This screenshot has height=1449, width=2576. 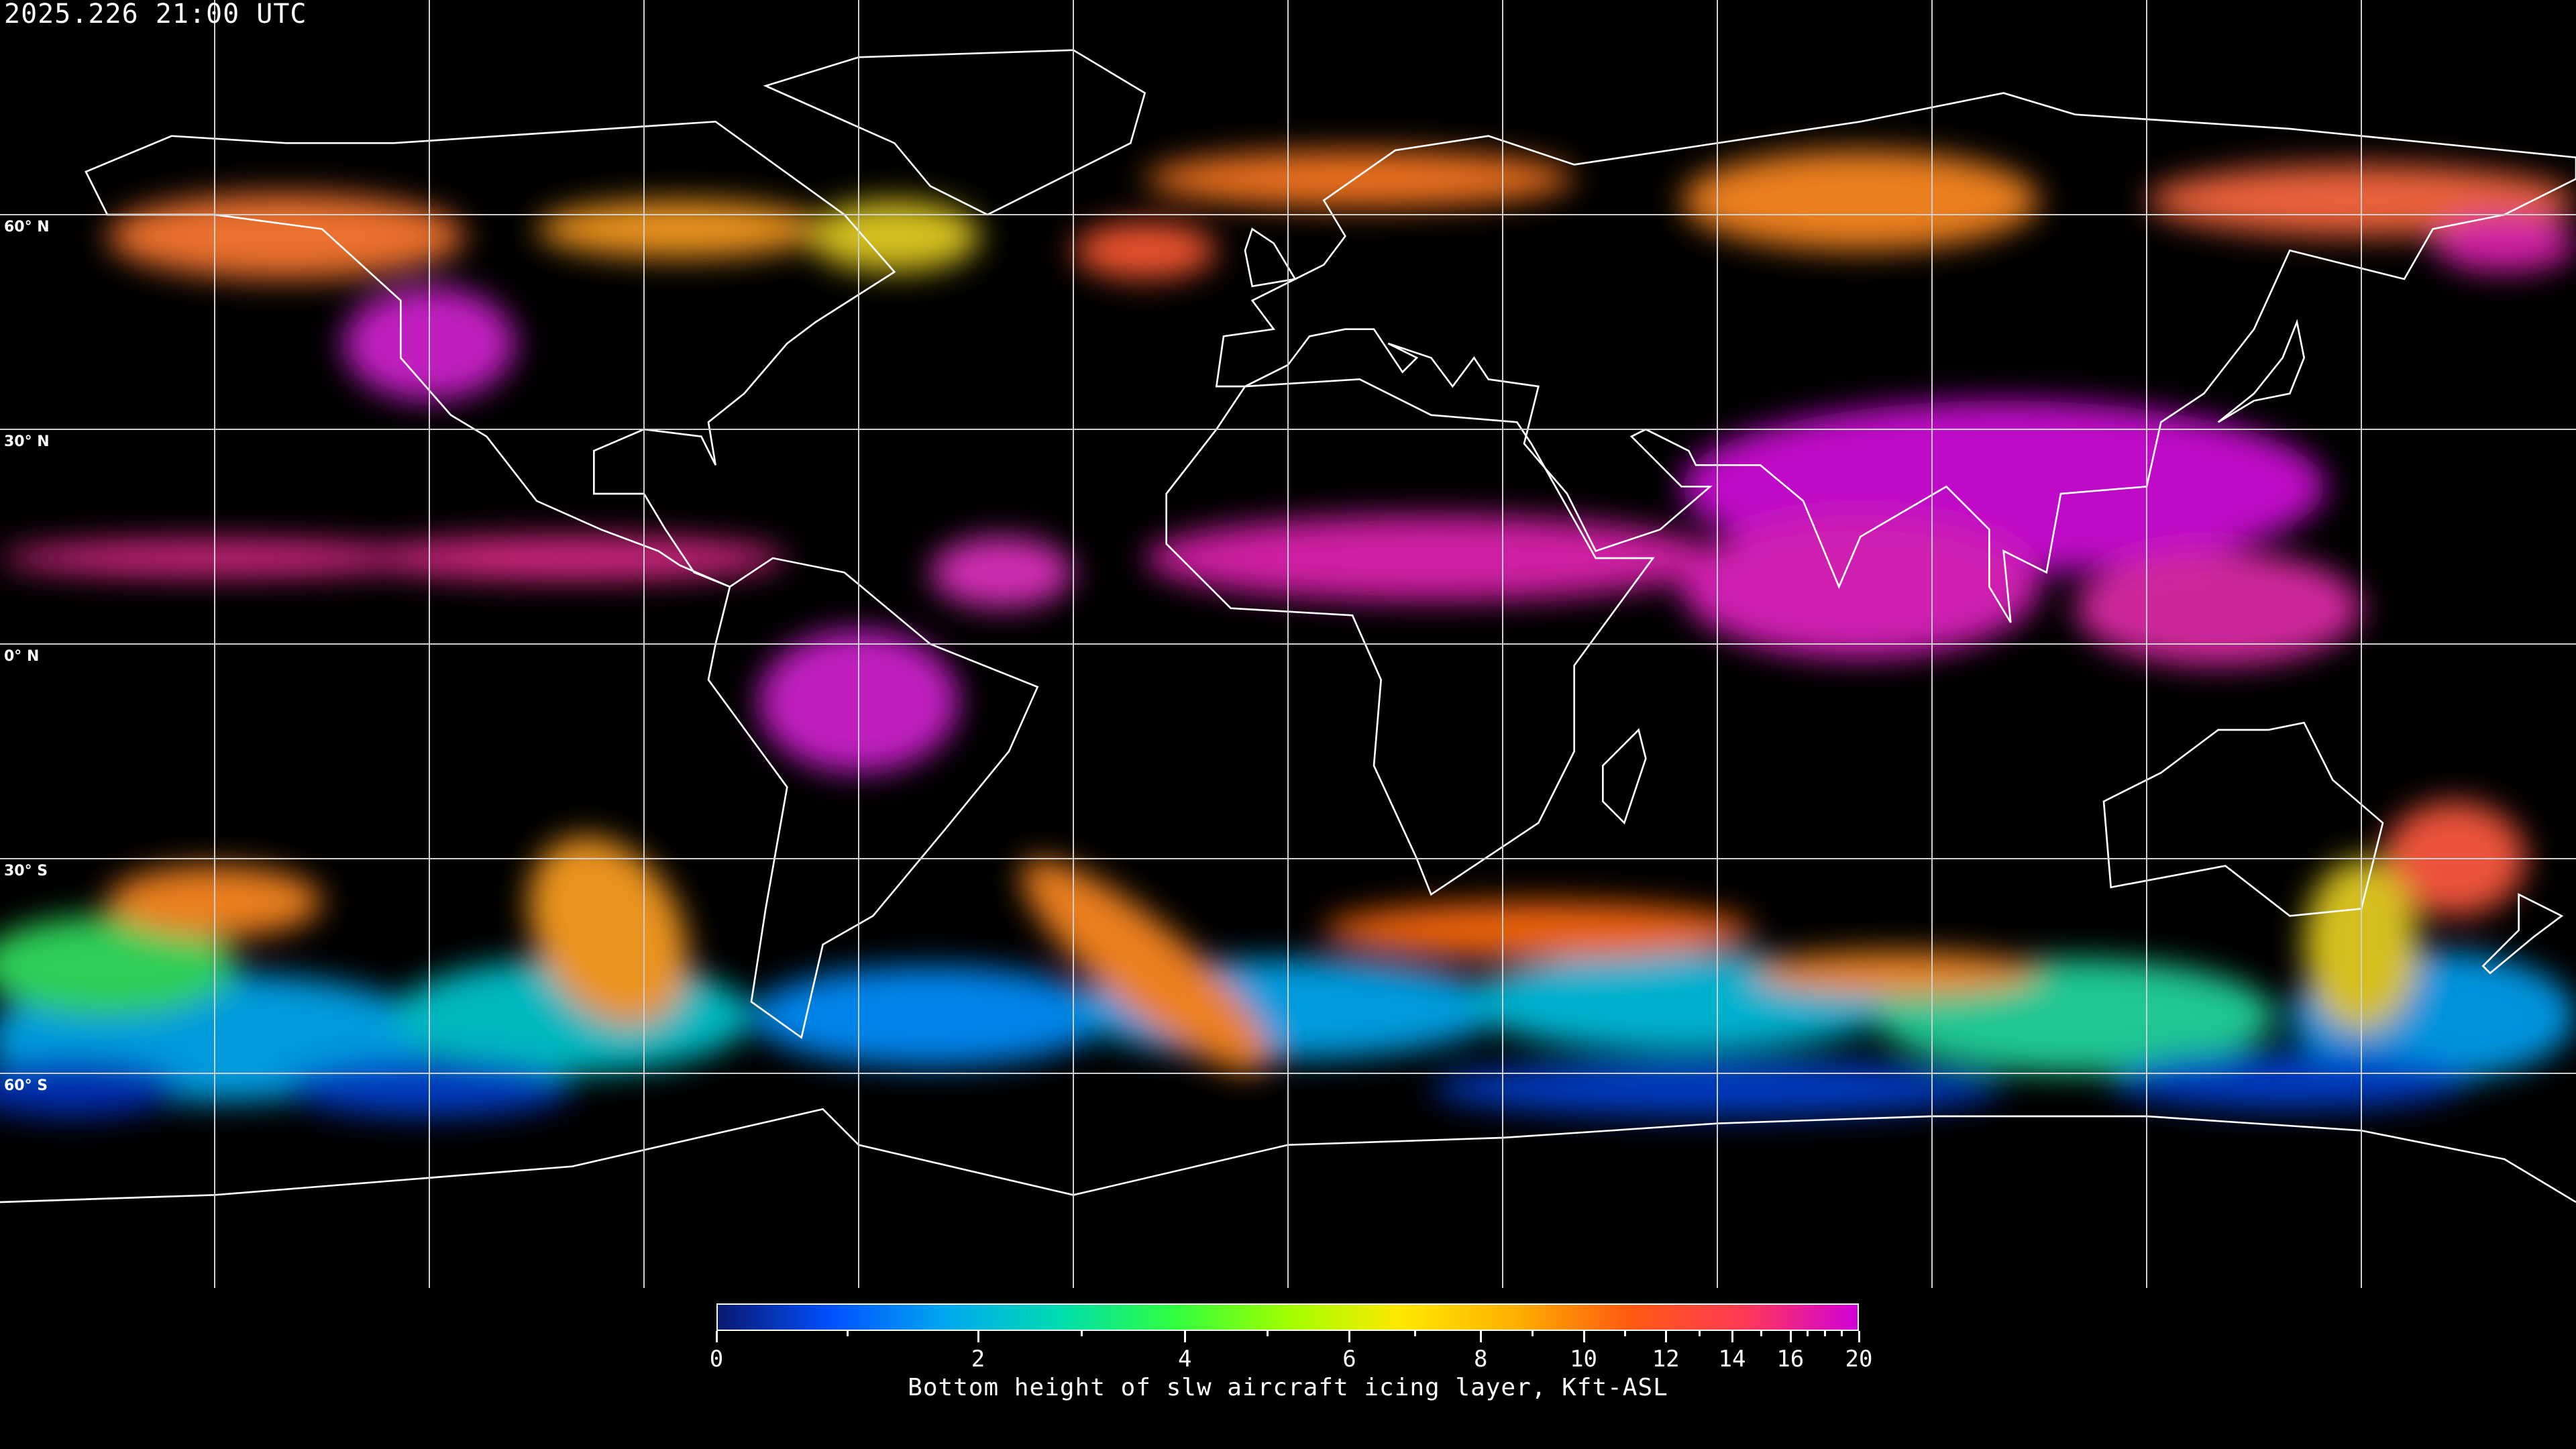 What do you see at coordinates (27, 227) in the screenshot?
I see `latitude-label: 60° N` at bounding box center [27, 227].